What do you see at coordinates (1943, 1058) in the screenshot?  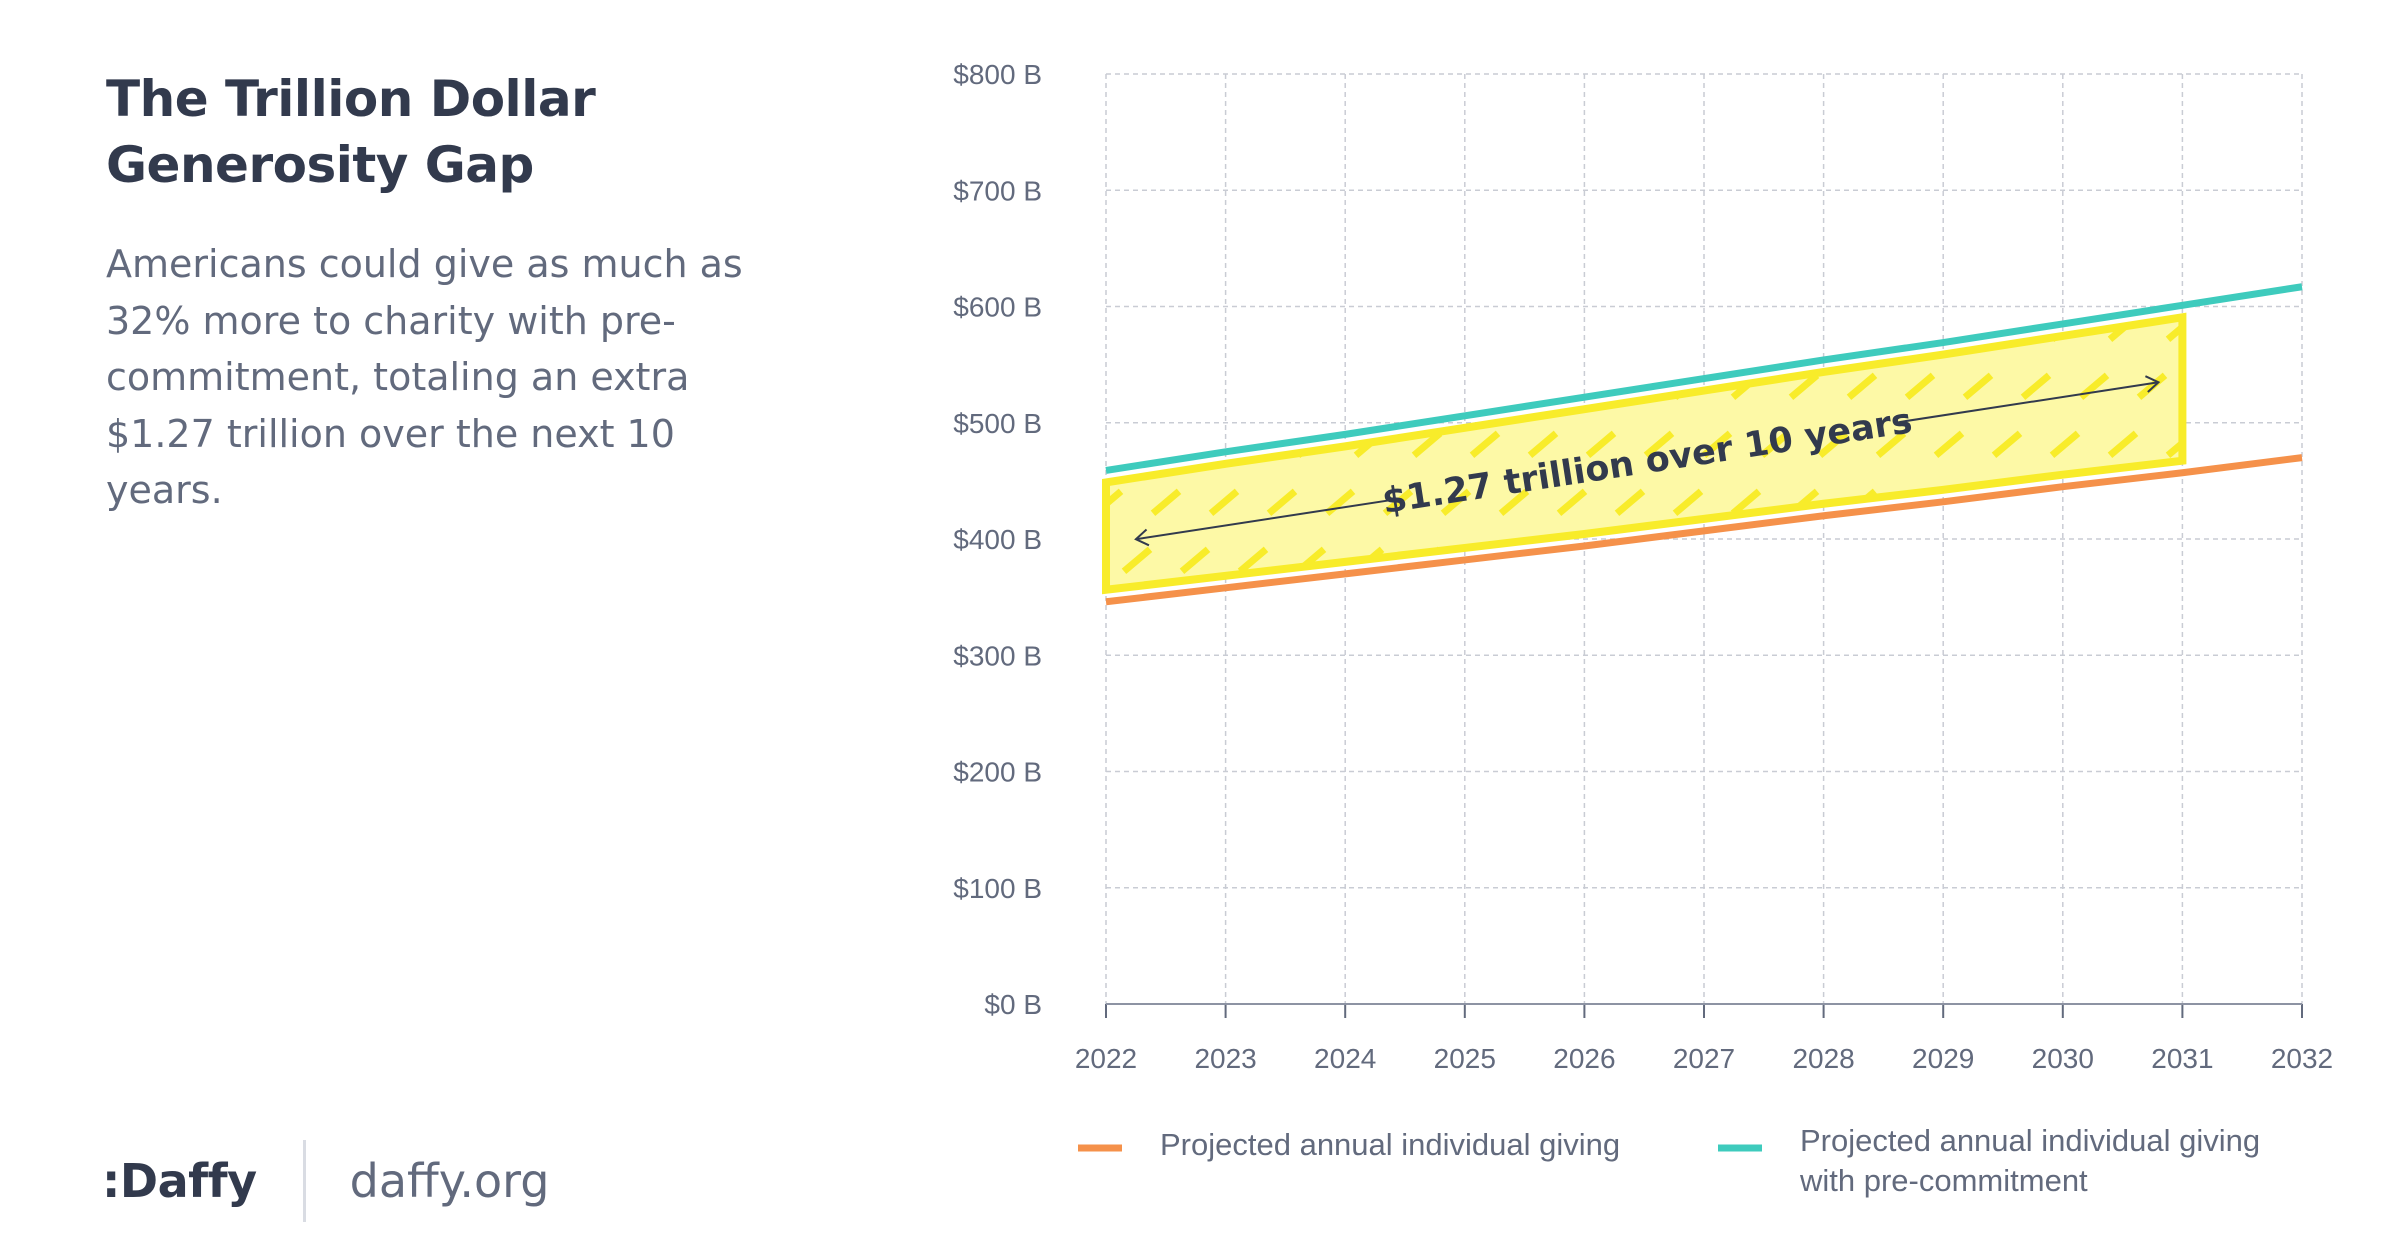 I see `x-tick-label: 2029` at bounding box center [1943, 1058].